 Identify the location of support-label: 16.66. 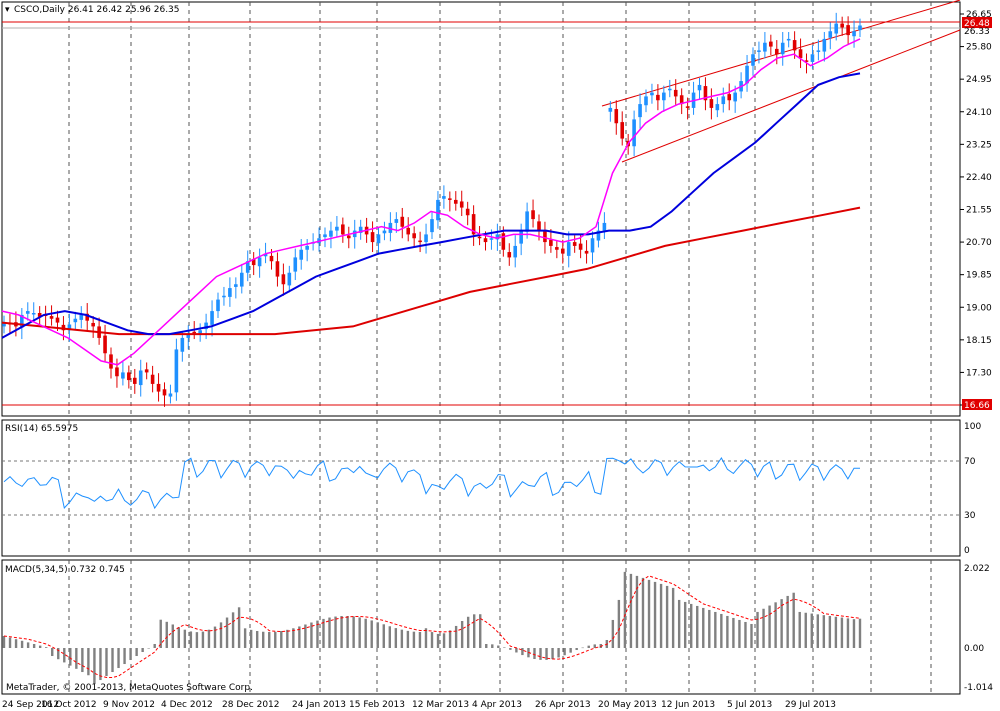
(977, 406).